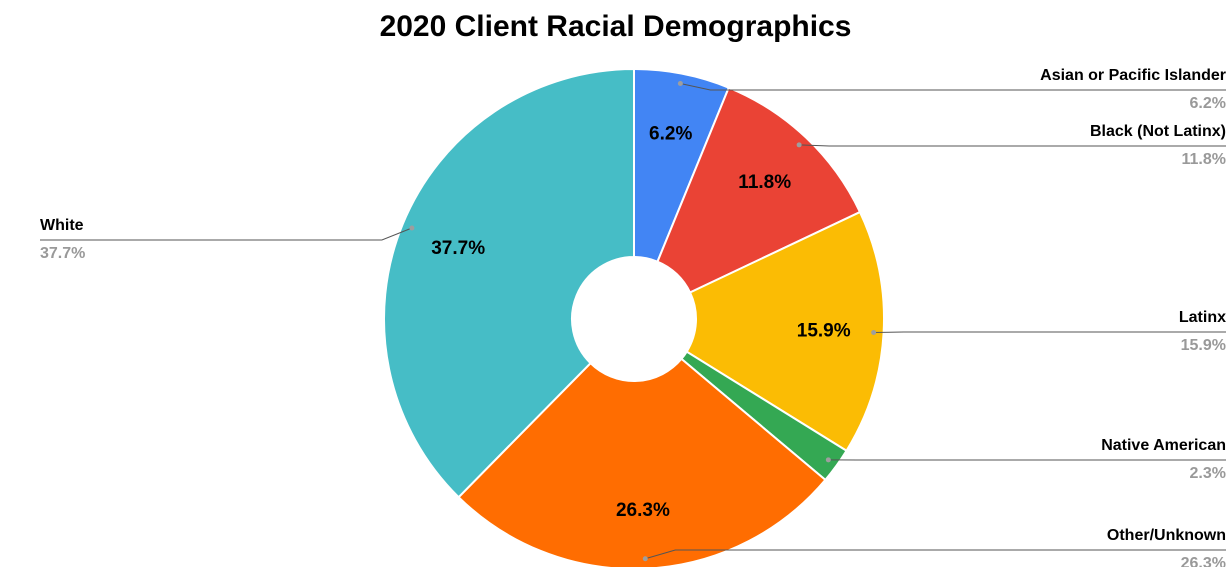 Image resolution: width=1231 pixels, height=567 pixels. What do you see at coordinates (412, 228) in the screenshot?
I see `leader-dot-white` at bounding box center [412, 228].